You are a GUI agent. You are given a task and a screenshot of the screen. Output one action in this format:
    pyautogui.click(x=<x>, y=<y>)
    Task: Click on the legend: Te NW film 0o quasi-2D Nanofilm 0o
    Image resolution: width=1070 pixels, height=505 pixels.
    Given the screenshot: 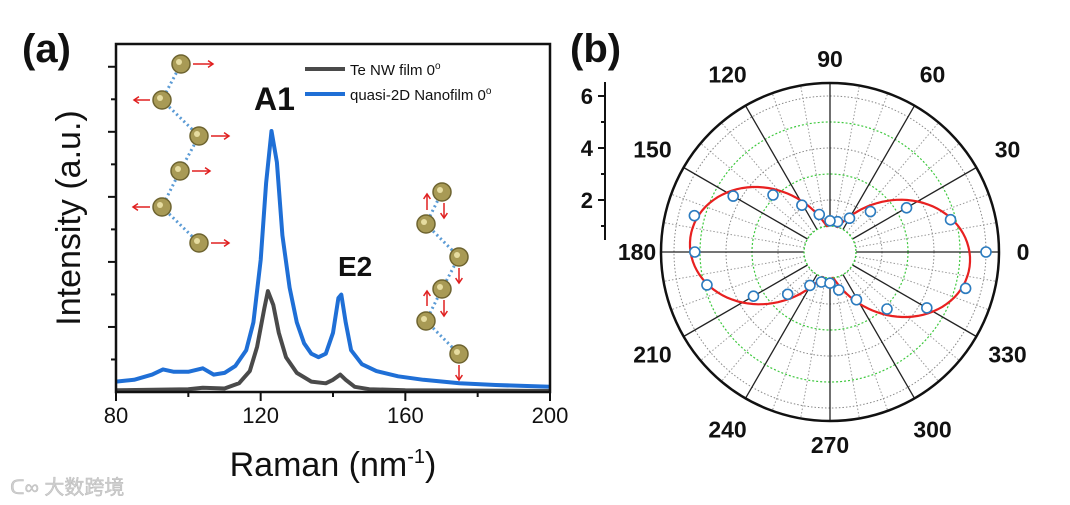 What is the action you would take?
    pyautogui.click(x=398, y=82)
    